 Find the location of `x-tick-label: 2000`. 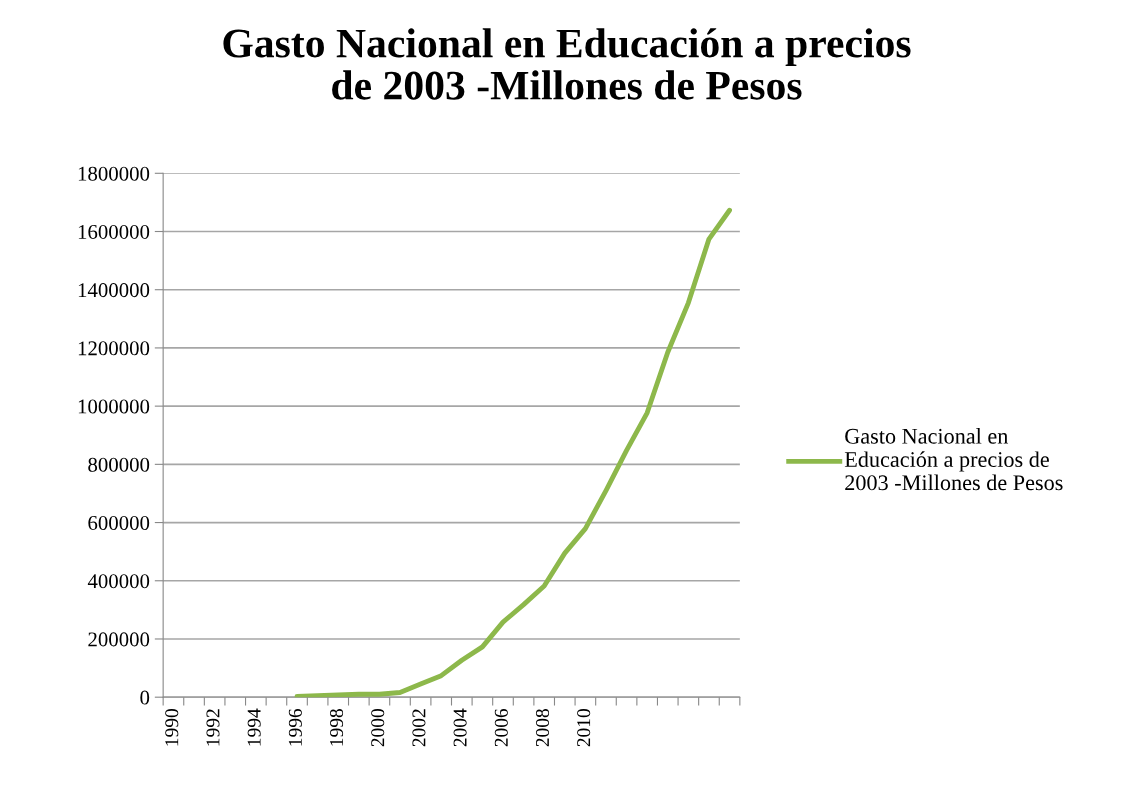

x-tick-label: 2000 is located at coordinates (378, 728).